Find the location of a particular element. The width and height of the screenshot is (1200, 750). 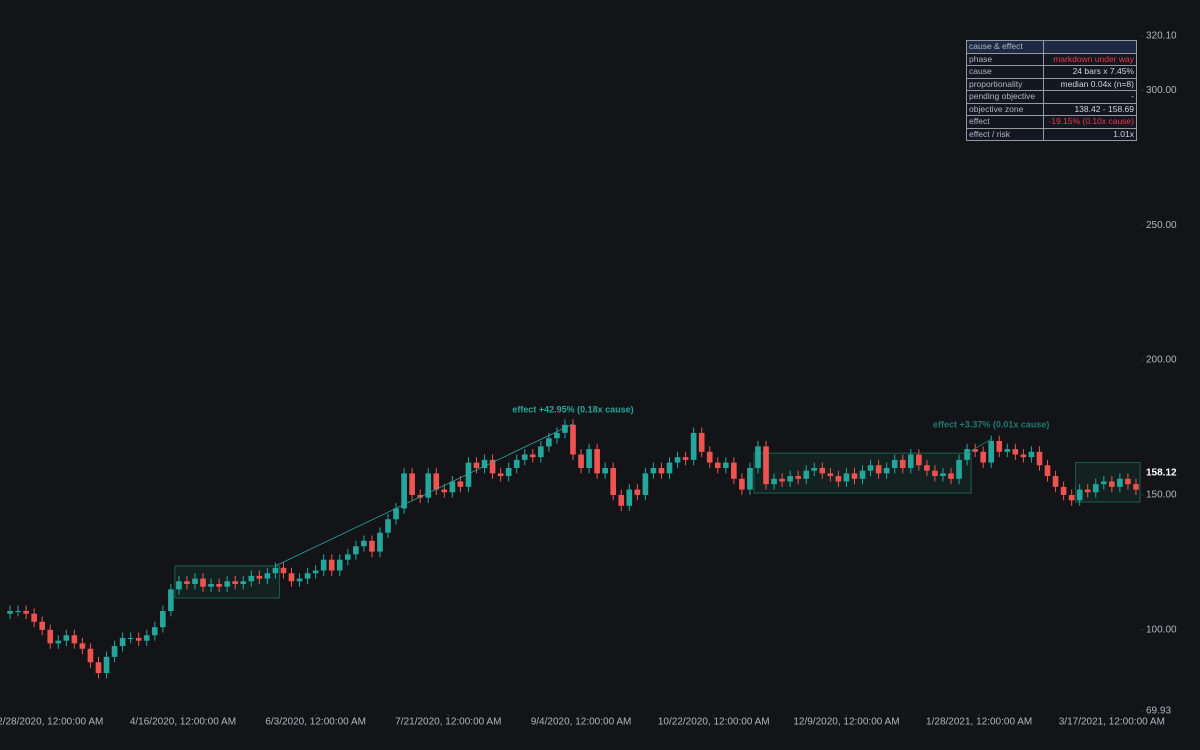

table-title: cause & effect is located at coordinates (1005, 47).